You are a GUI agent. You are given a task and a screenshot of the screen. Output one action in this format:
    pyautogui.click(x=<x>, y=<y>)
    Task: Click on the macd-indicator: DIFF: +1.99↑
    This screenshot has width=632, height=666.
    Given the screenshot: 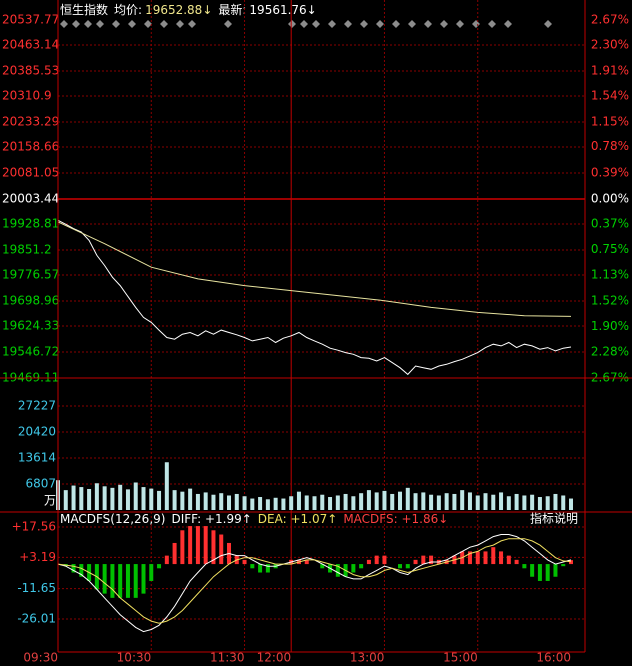 What is the action you would take?
    pyautogui.click(x=211, y=519)
    